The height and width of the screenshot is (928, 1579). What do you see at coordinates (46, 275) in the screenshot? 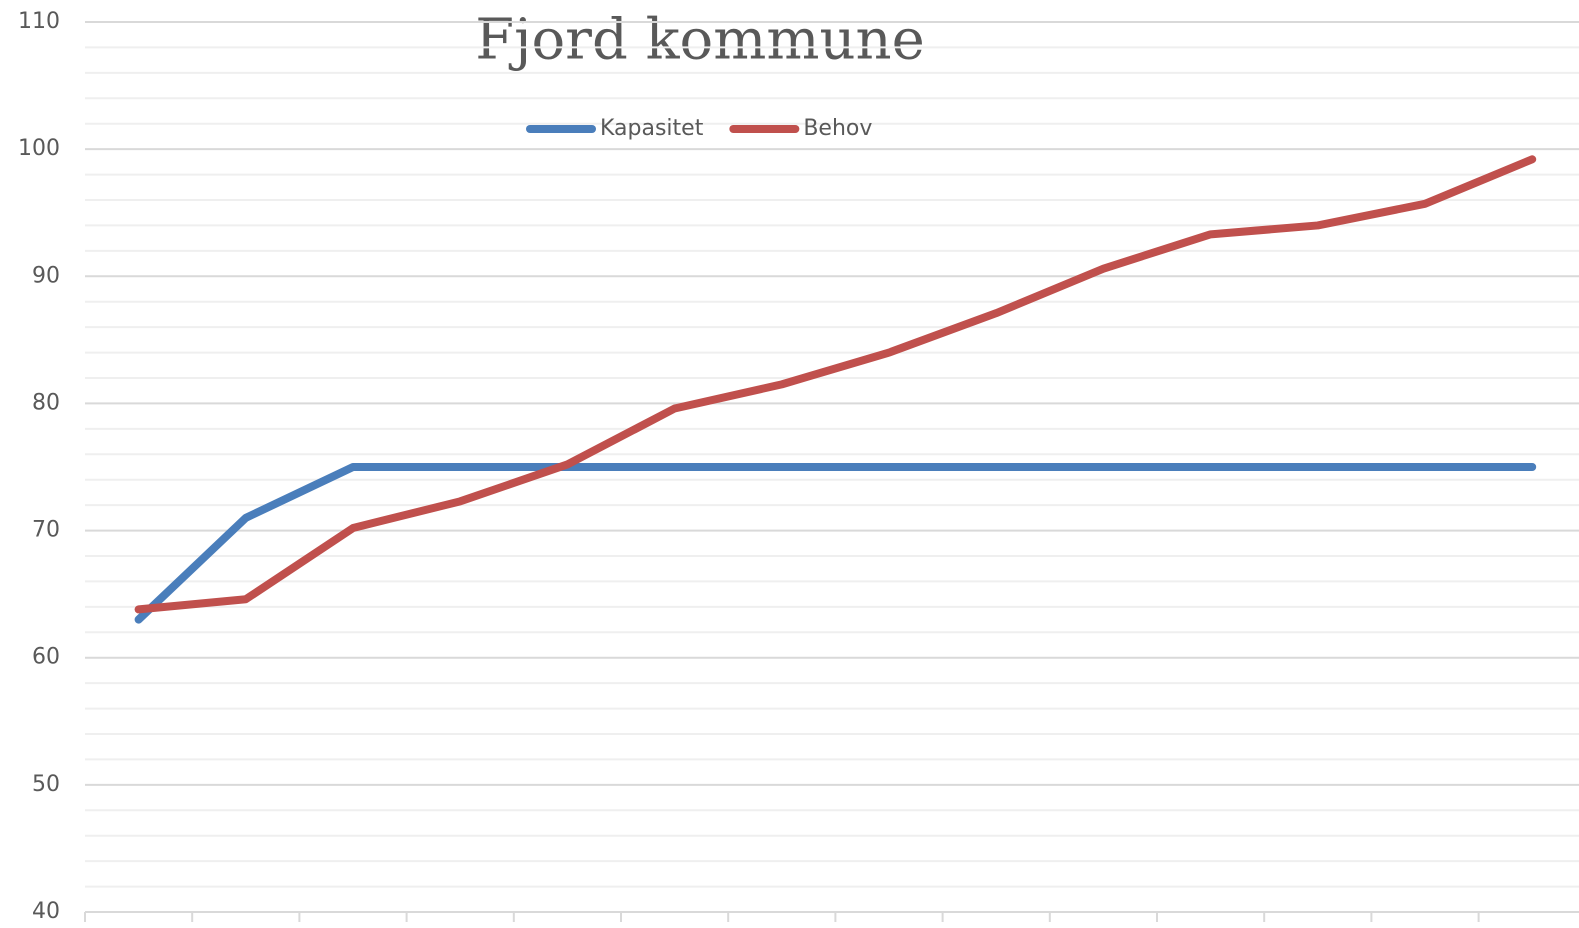
I see `y-tick-label: 90` at bounding box center [46, 275].